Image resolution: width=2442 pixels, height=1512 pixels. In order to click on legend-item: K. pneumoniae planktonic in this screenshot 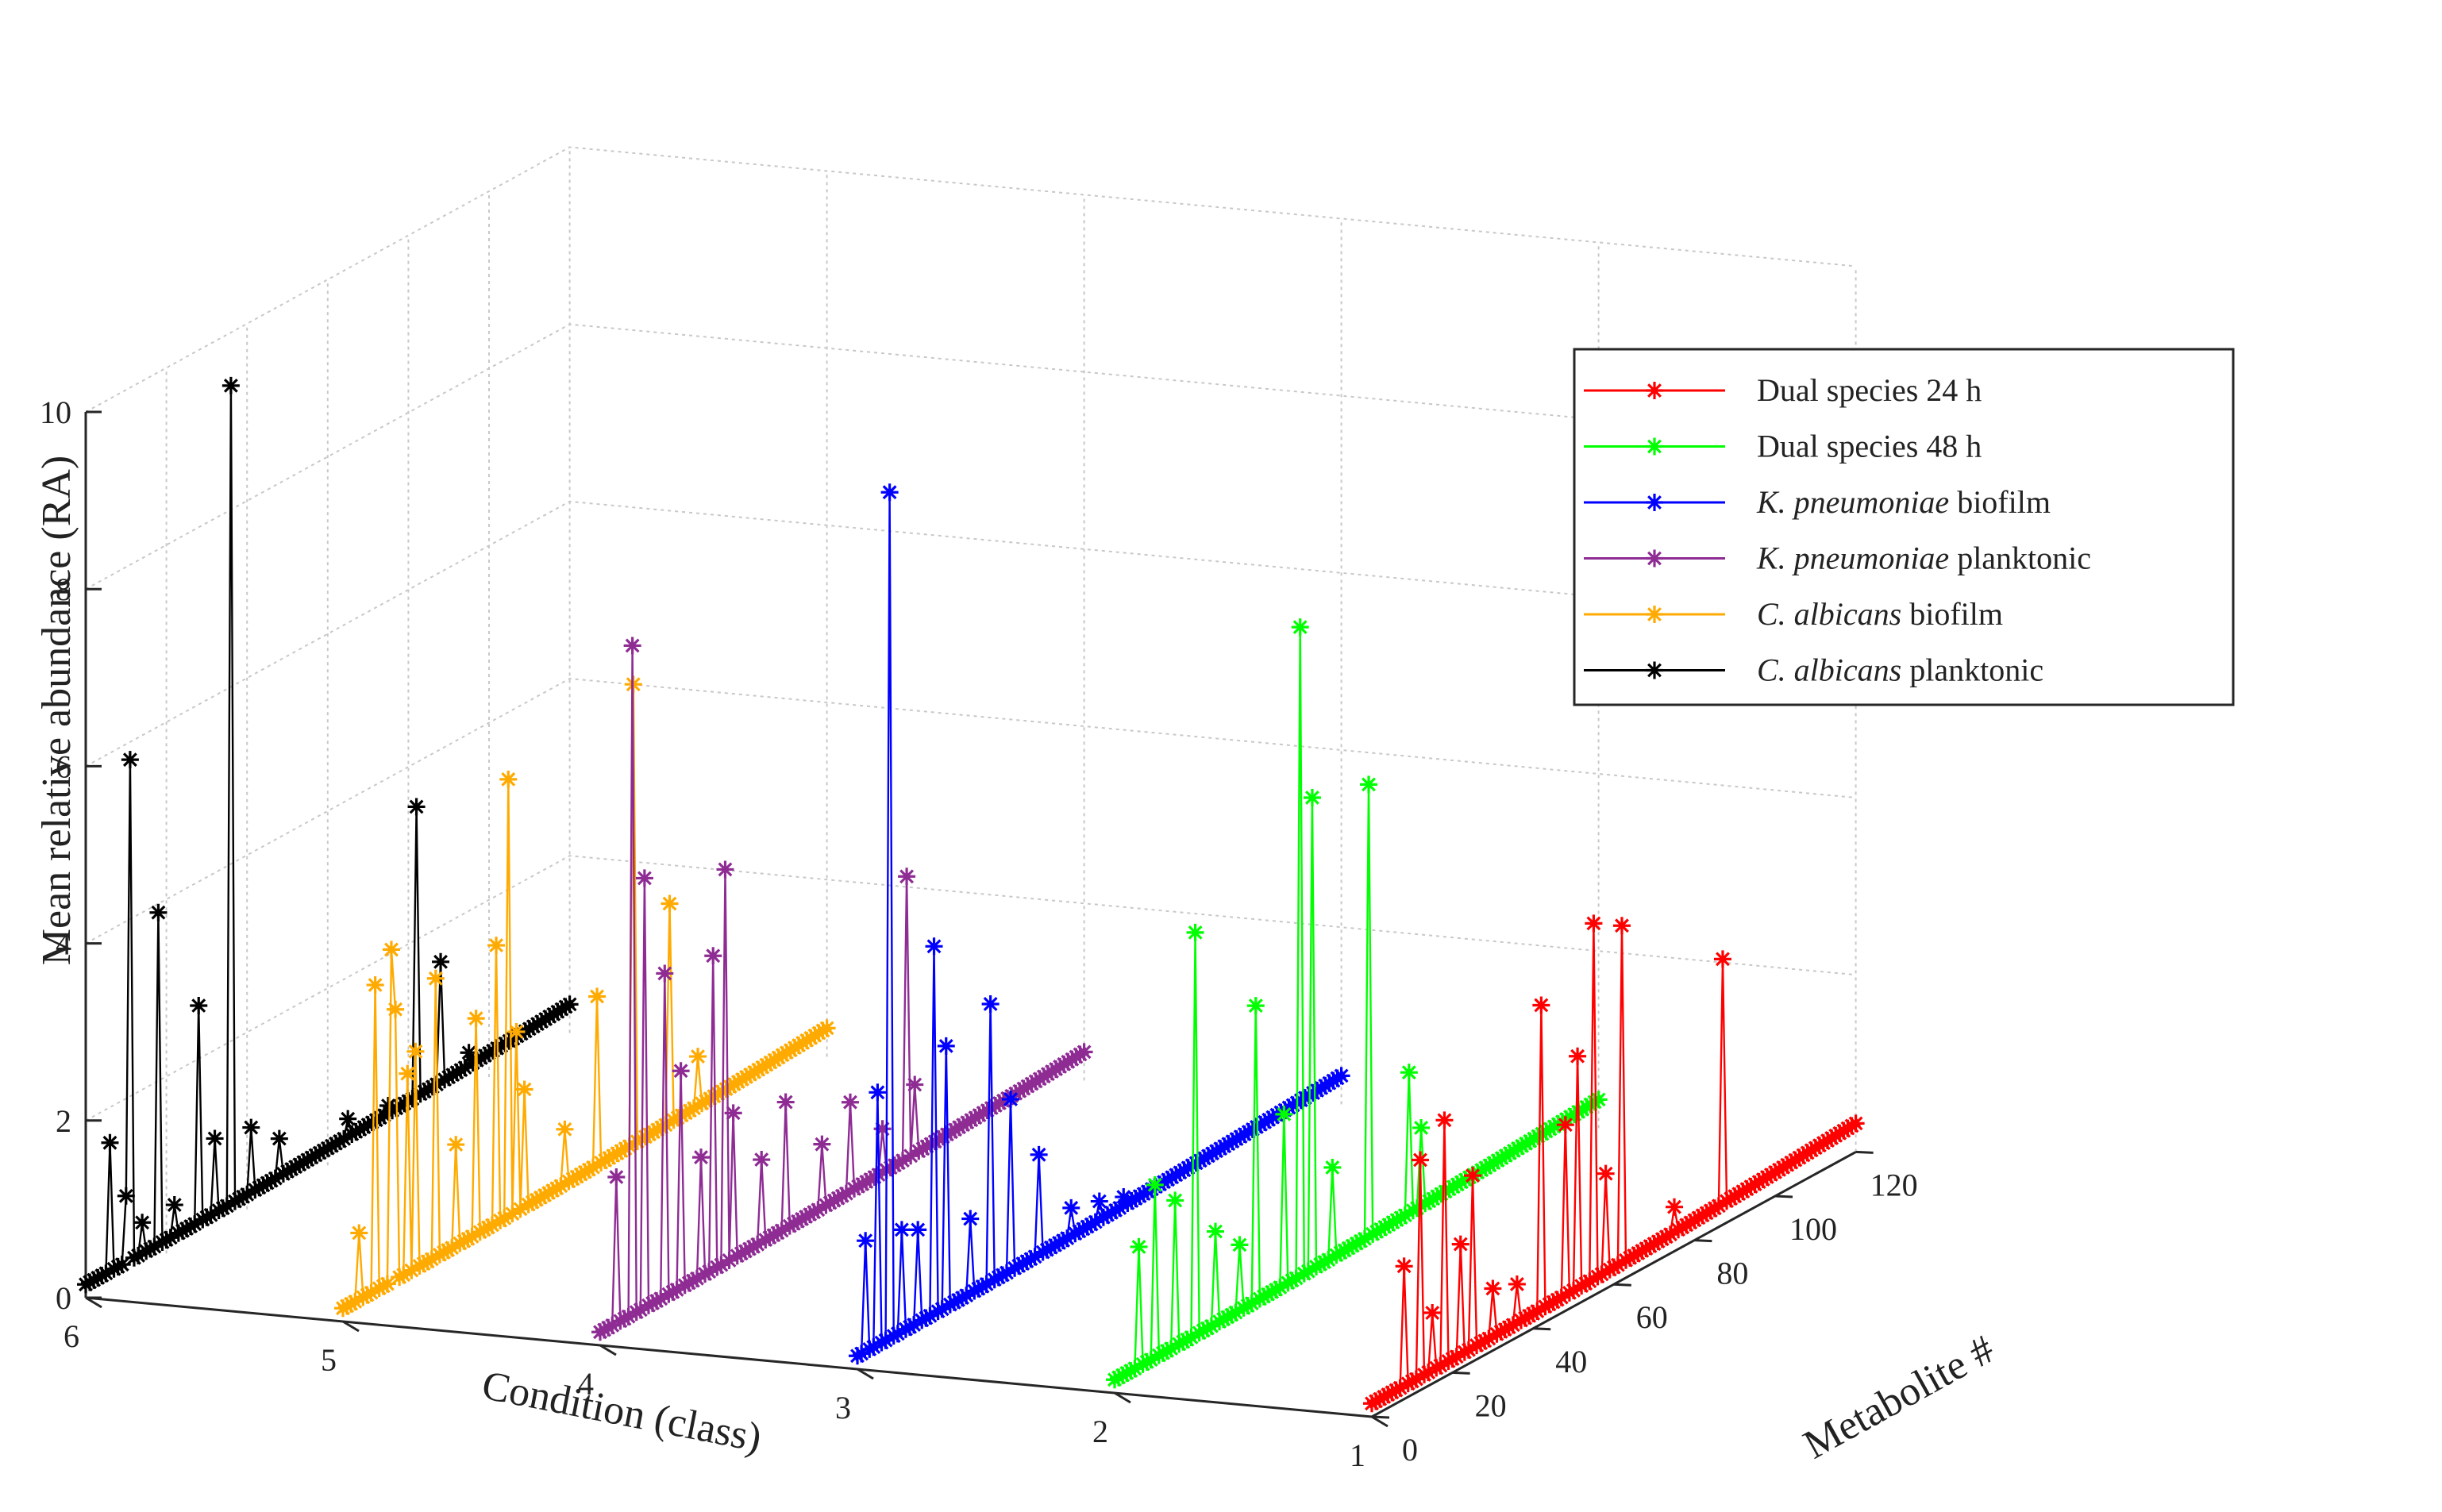, I will do `click(1838, 558)`.